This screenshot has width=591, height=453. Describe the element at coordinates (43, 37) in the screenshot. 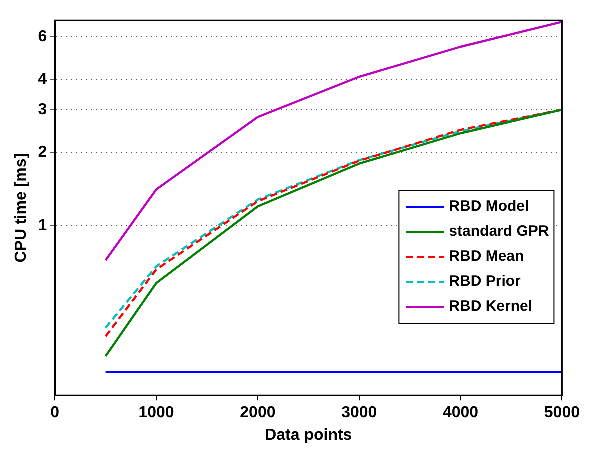

I see `y-tick-label: 6` at that location.